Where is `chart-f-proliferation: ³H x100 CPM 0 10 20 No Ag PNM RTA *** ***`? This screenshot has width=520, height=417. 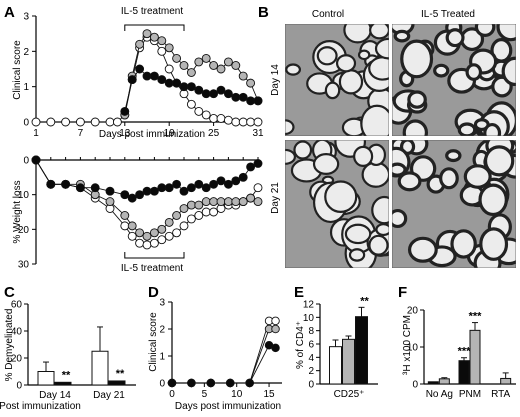 chart-f-proliferation: ³H x100 CPM 0 10 20 No Ag PNM RTA *** *** is located at coordinates (459, 353).